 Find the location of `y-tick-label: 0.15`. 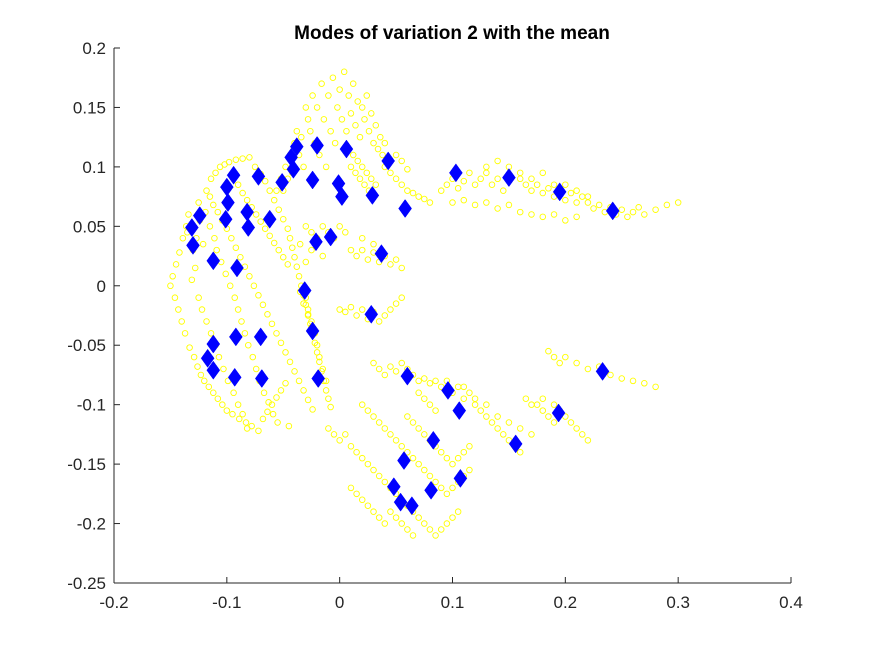

y-tick-label: 0.15 is located at coordinates (89, 107).